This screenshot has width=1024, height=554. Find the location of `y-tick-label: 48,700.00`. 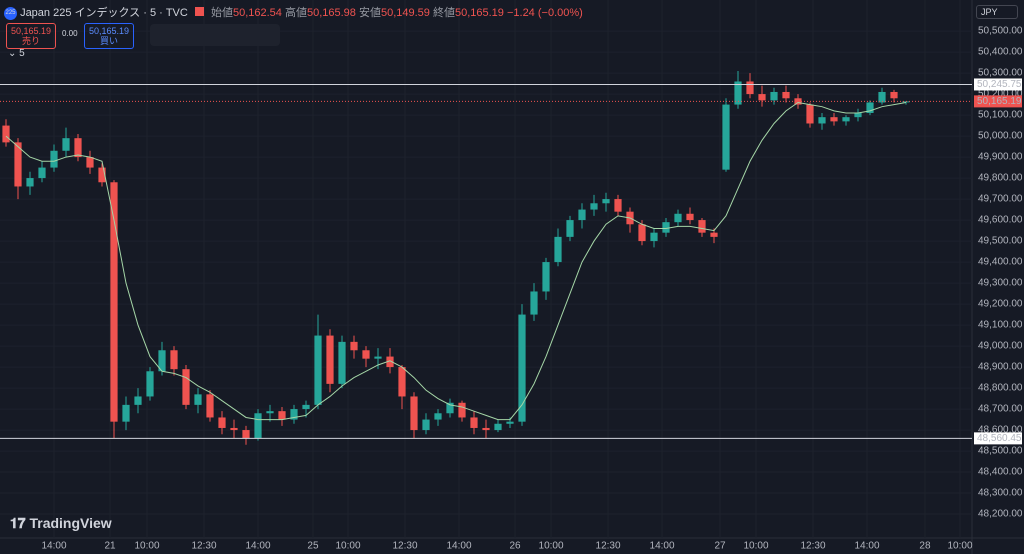

y-tick-label: 48,700.00 is located at coordinates (1000, 409).